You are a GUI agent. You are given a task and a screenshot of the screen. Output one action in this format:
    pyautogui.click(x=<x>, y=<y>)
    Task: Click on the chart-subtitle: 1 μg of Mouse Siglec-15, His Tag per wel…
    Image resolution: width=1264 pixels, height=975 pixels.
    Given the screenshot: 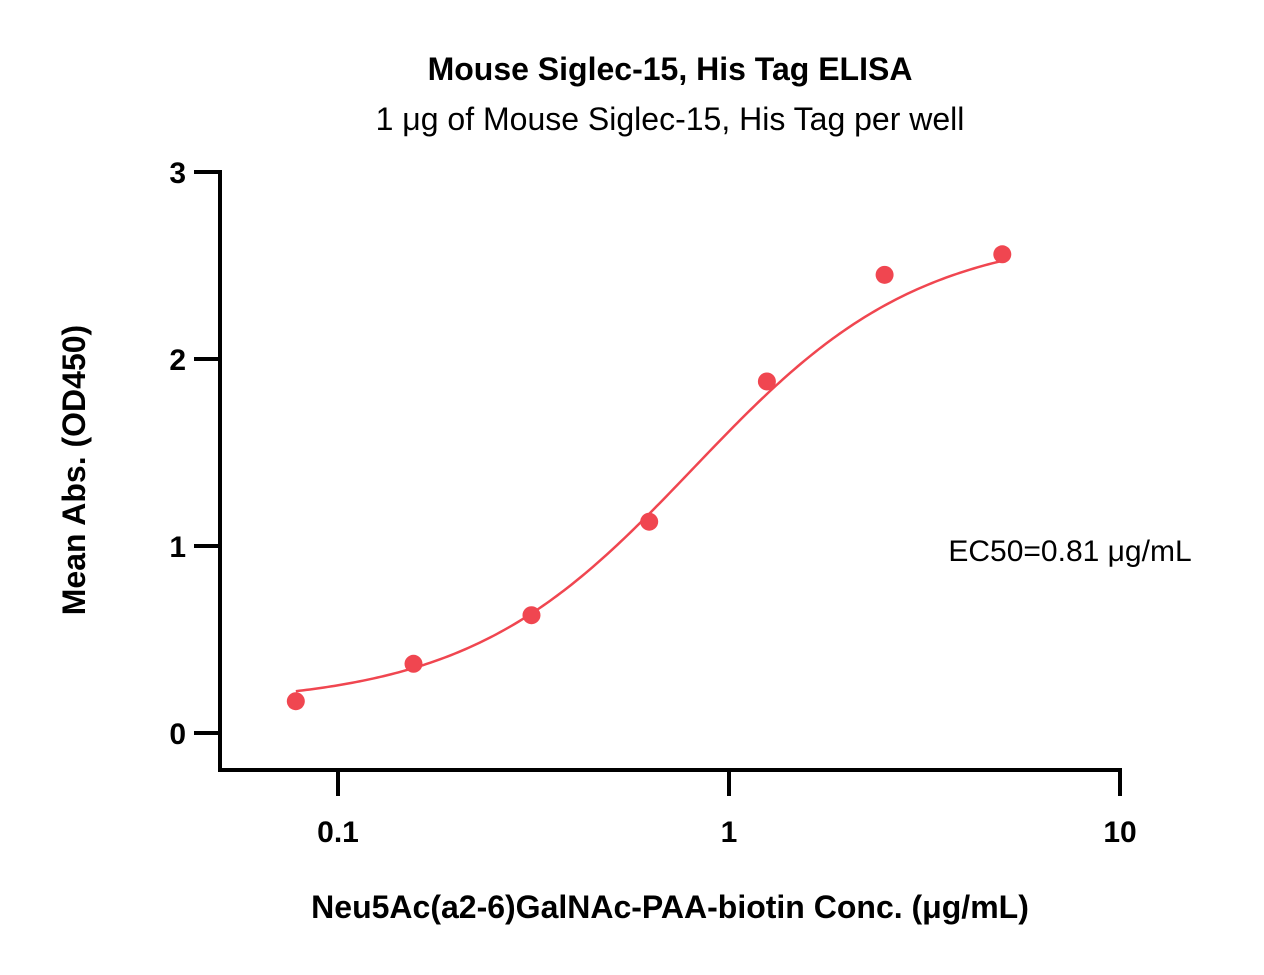 What is the action you would take?
    pyautogui.click(x=670, y=119)
    